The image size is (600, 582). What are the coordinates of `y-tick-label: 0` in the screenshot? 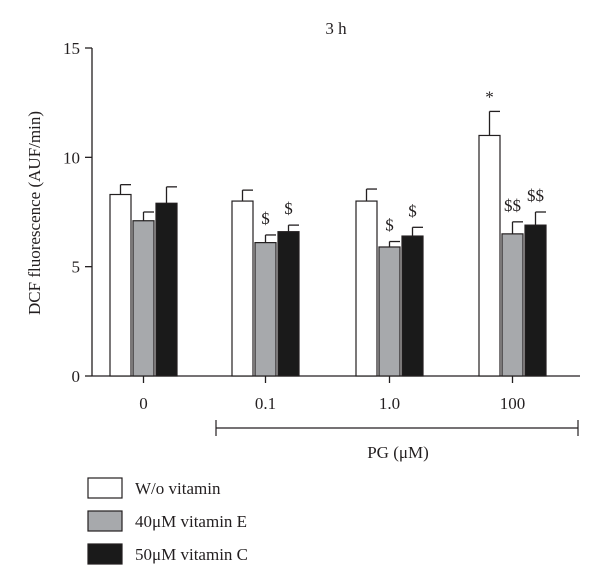 It's located at (76, 376).